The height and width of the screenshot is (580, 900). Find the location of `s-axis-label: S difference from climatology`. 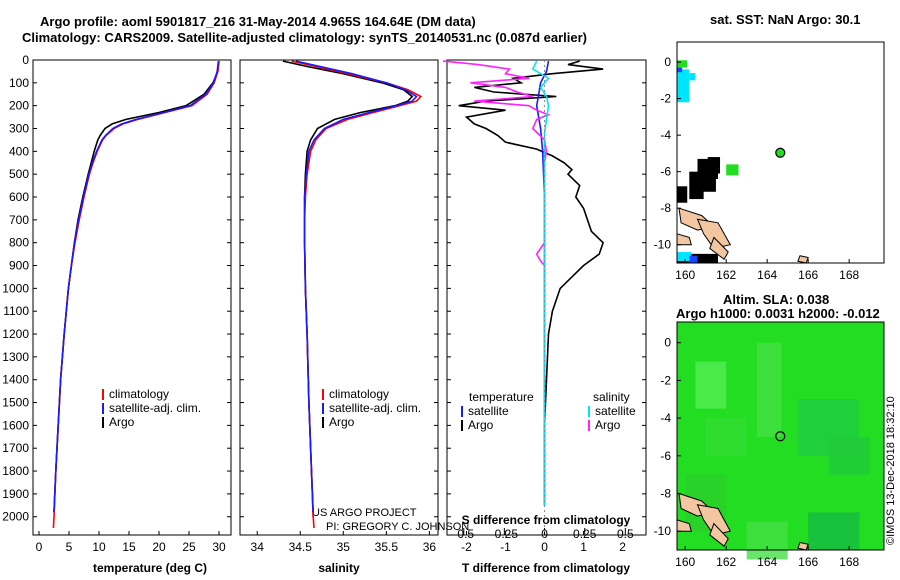

s-axis-label: S difference from climatology is located at coordinates (546, 520).